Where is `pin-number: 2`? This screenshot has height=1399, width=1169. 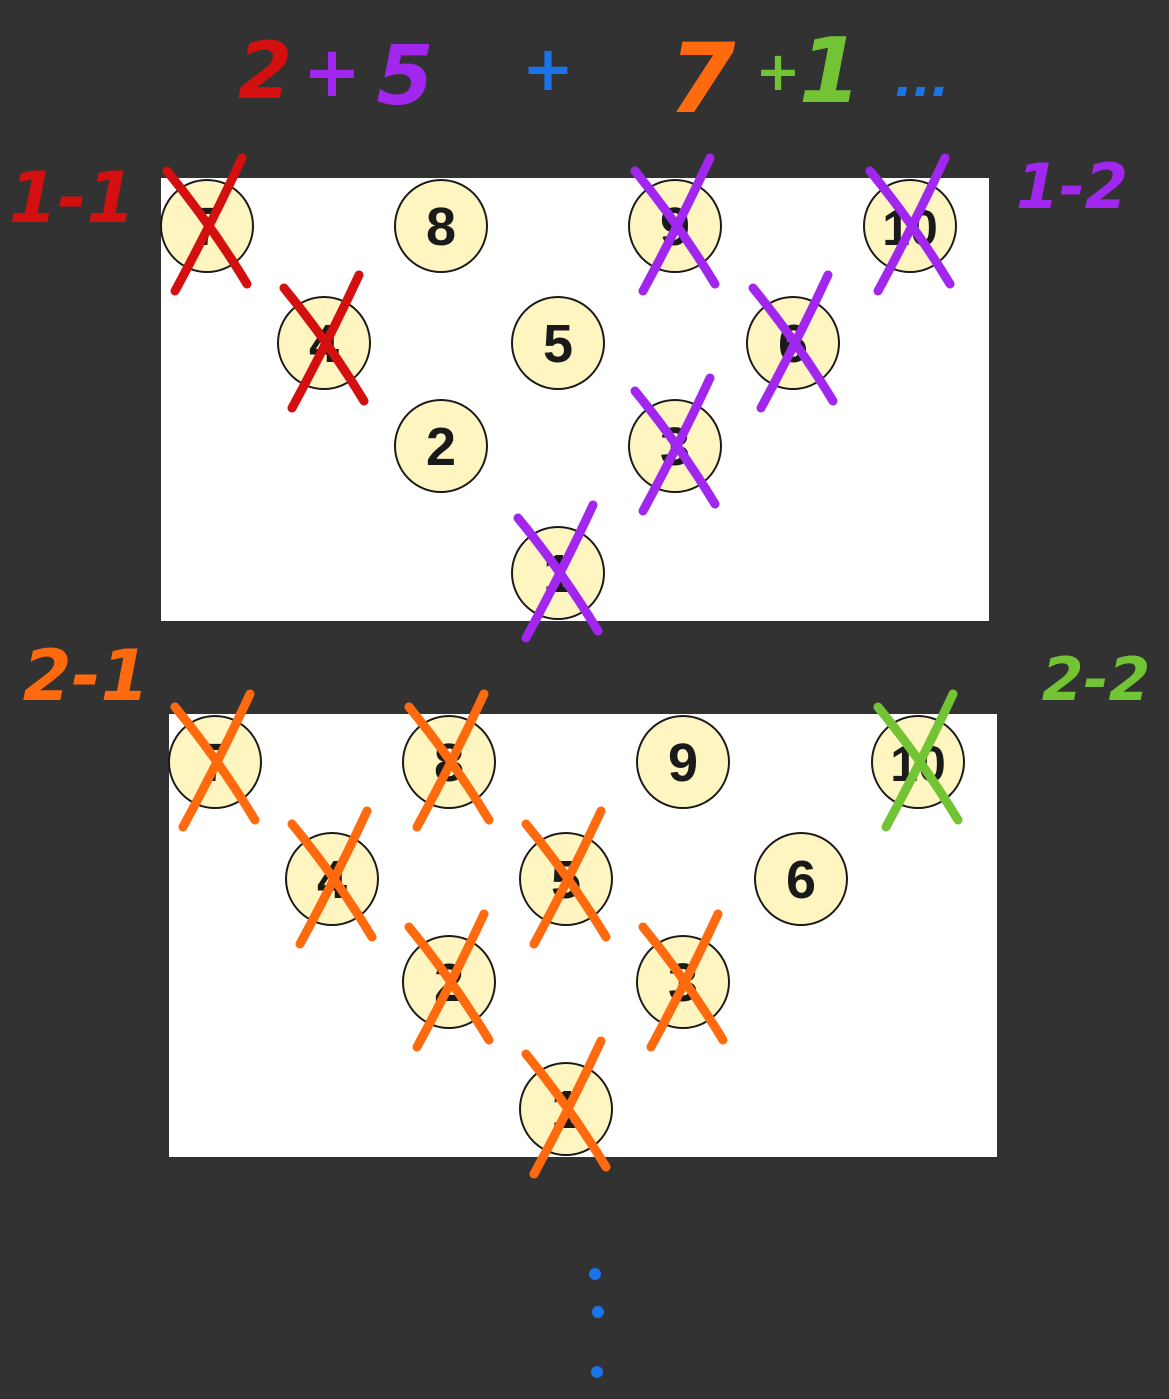 pin-number: 2 is located at coordinates (441, 447).